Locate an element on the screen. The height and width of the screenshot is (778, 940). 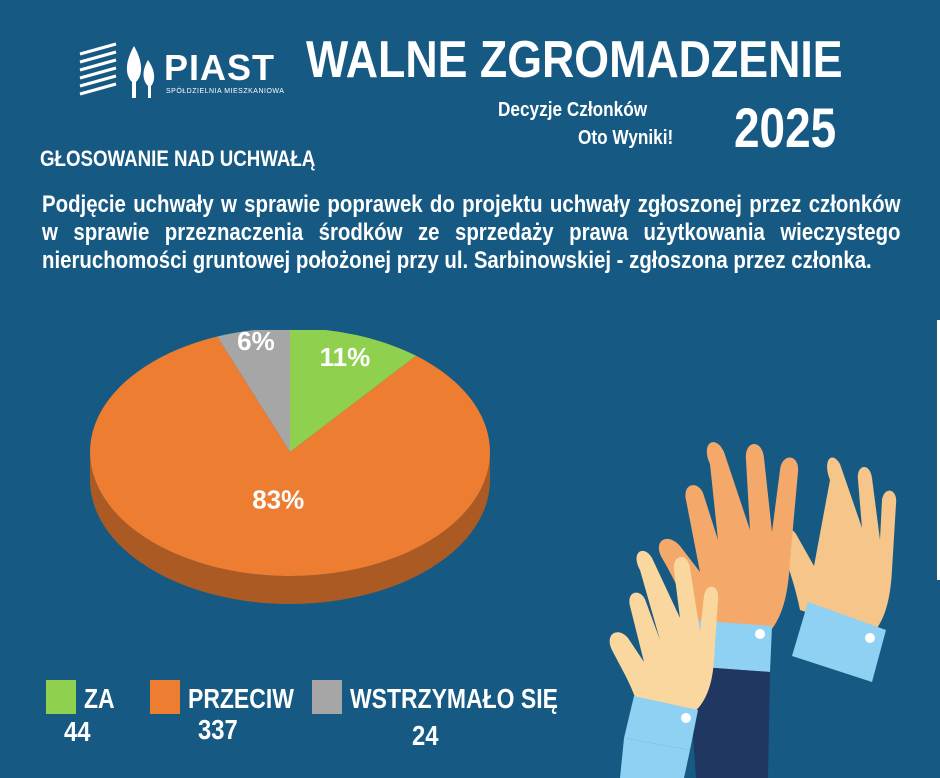
legend-label-wstrzymalo: WSTRZYMAŁO SIĘ is located at coordinates (454, 698).